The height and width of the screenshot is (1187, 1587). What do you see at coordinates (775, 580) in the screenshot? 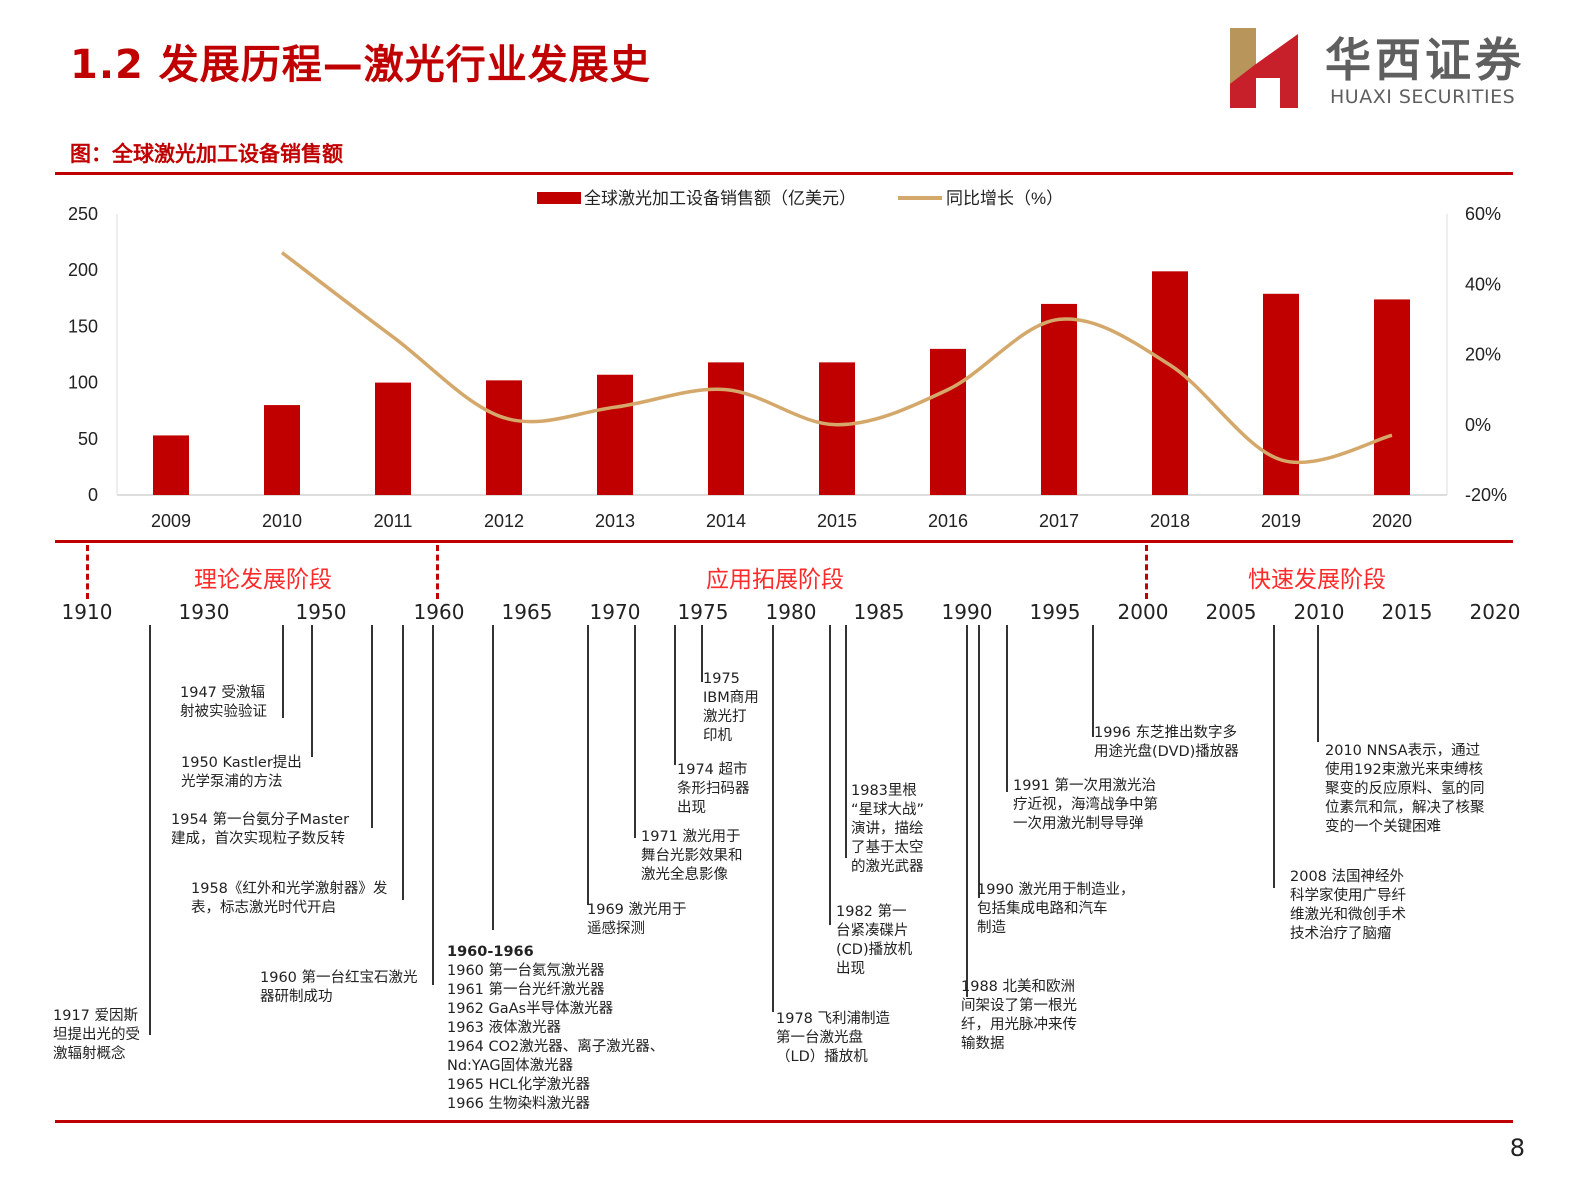
I see `phase-label: 应用拓展阶段` at bounding box center [775, 580].